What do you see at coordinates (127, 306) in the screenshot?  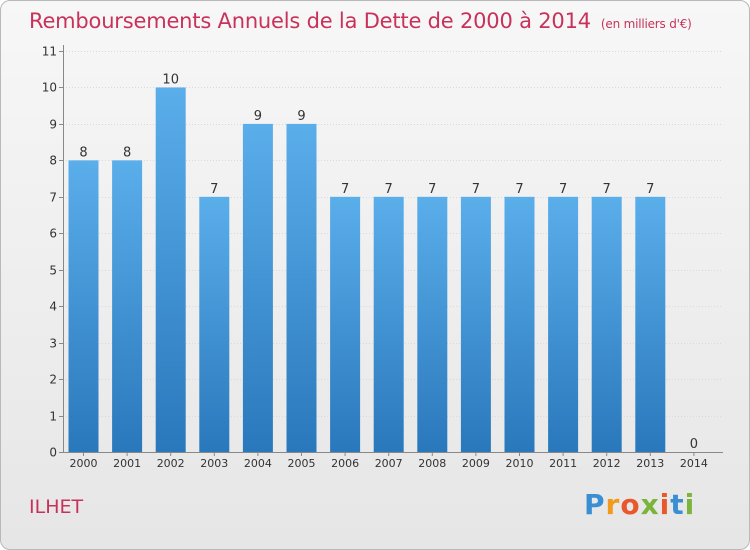 I see `bar-2001` at bounding box center [127, 306].